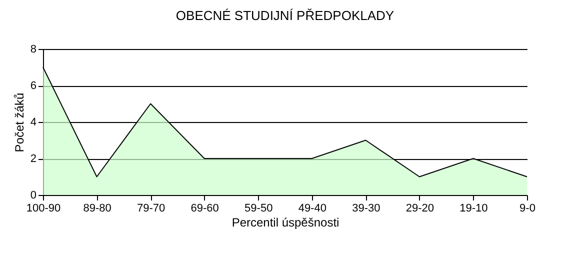 The width and height of the screenshot is (577, 277). What do you see at coordinates (97, 208) in the screenshot?
I see `x-tick-label: 89-80` at bounding box center [97, 208].